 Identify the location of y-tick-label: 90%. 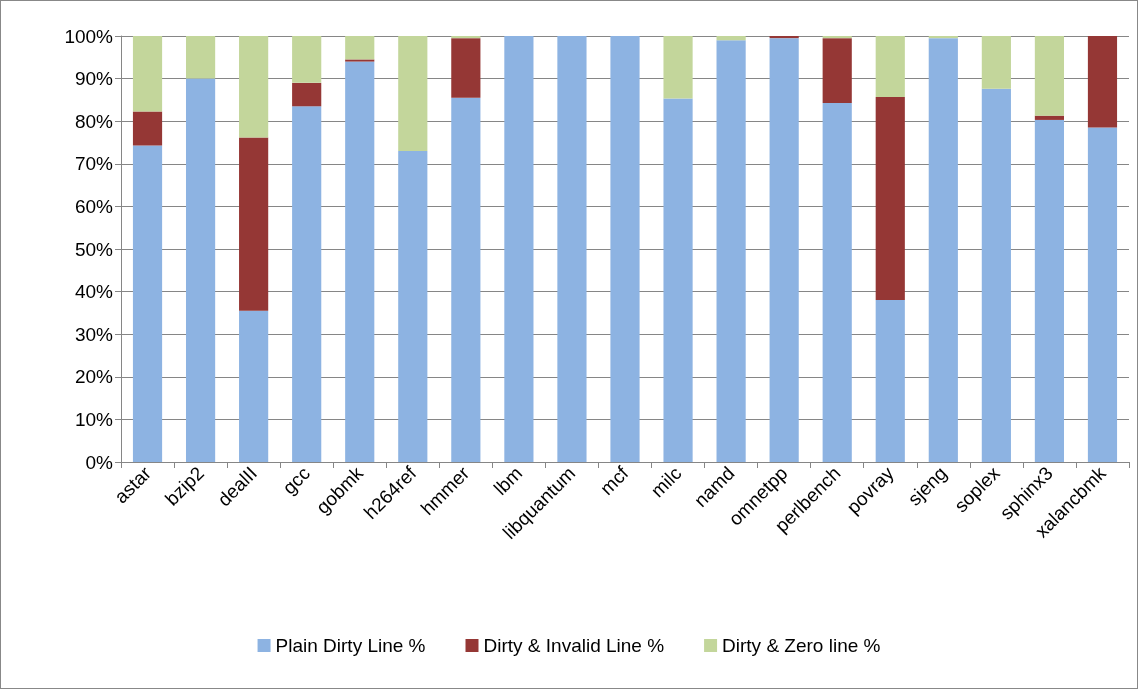
(94, 79).